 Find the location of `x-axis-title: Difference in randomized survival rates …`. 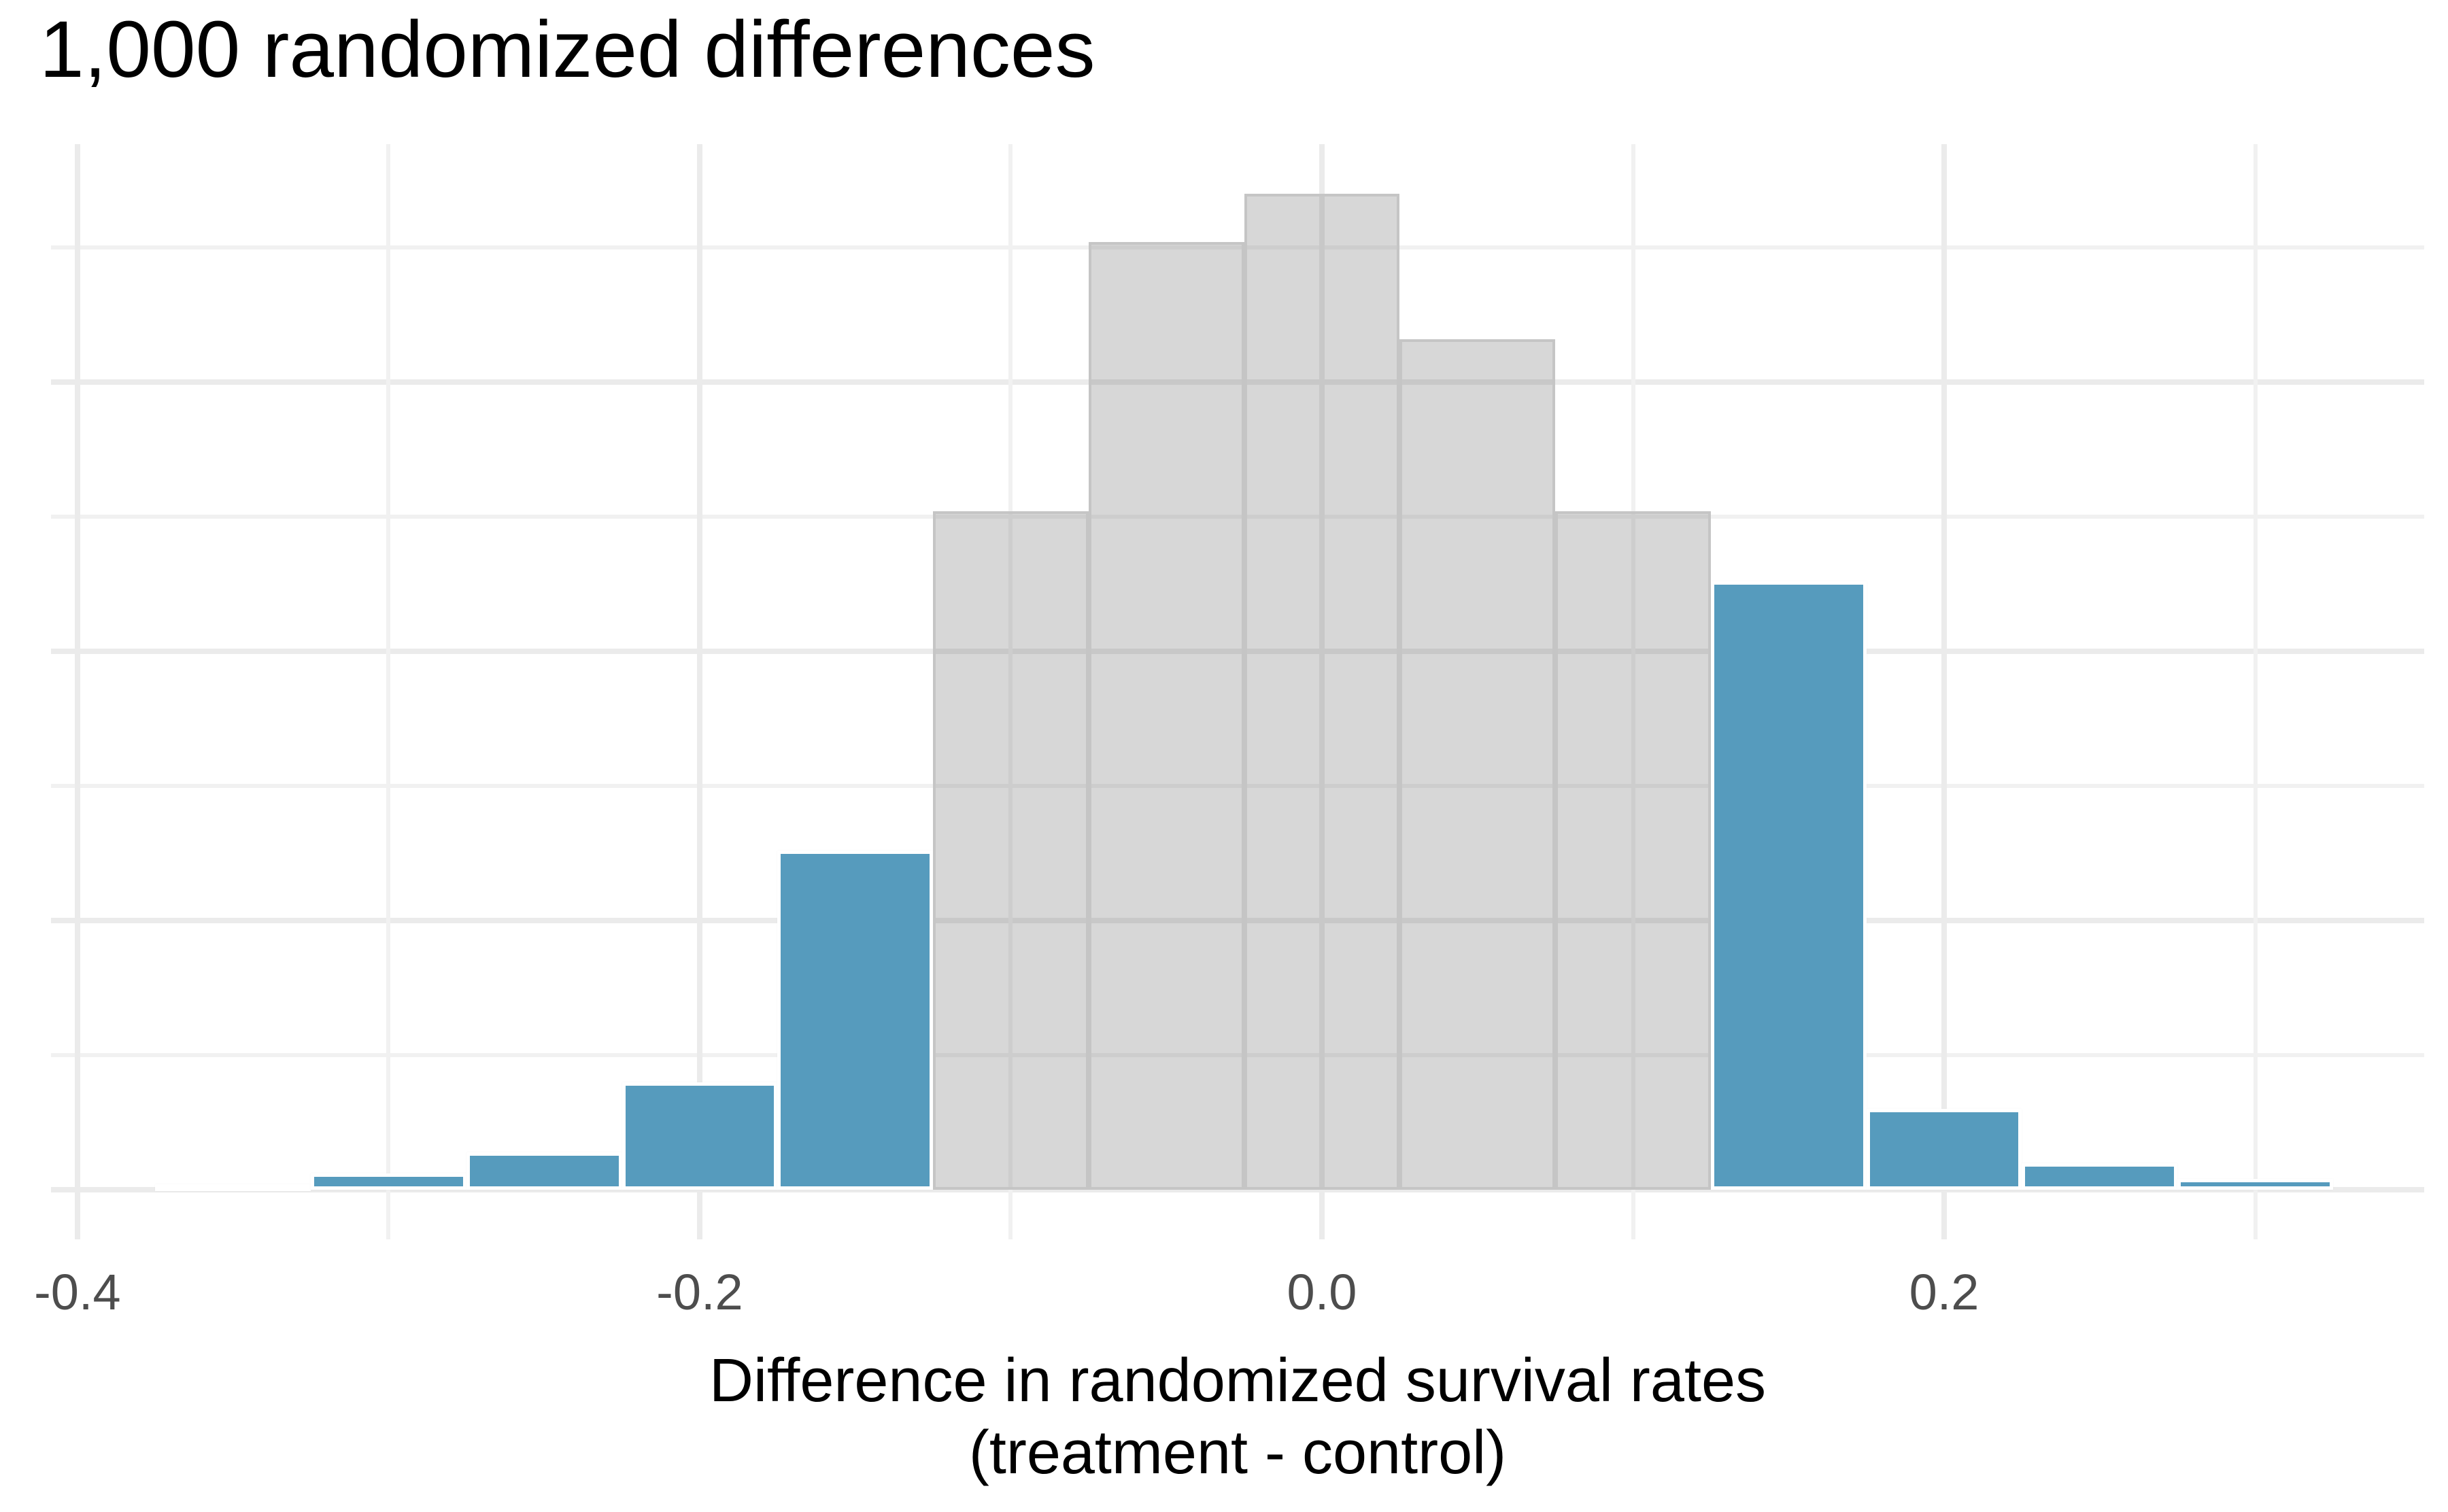

x-axis-title: Difference in randomized survival rates … is located at coordinates (1238, 1417).